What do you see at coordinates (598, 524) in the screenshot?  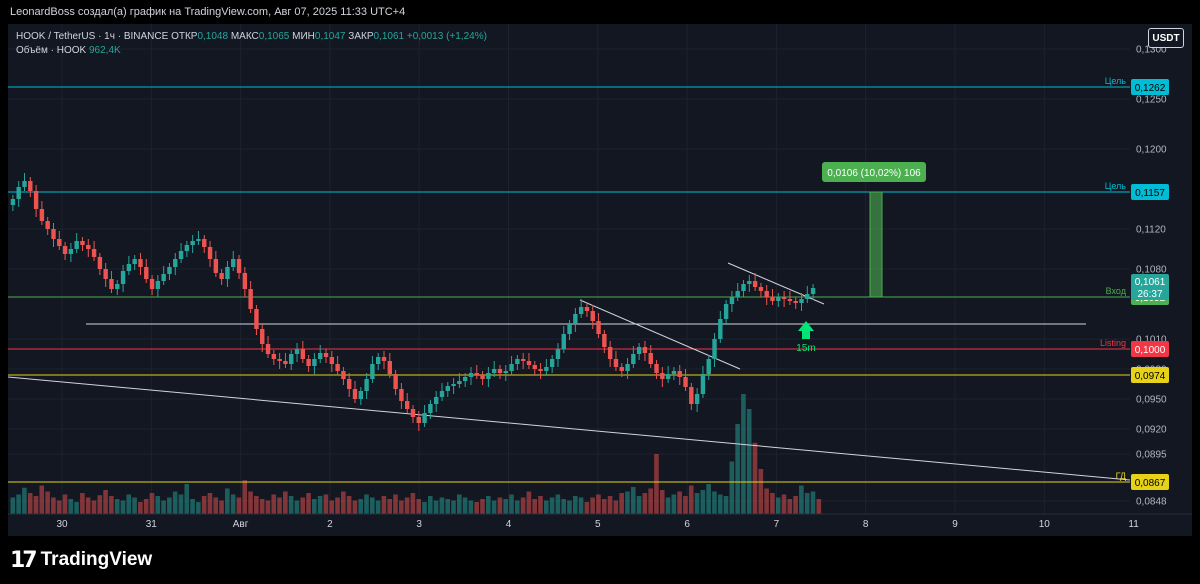 I see `x-tick-label: 5` at bounding box center [598, 524].